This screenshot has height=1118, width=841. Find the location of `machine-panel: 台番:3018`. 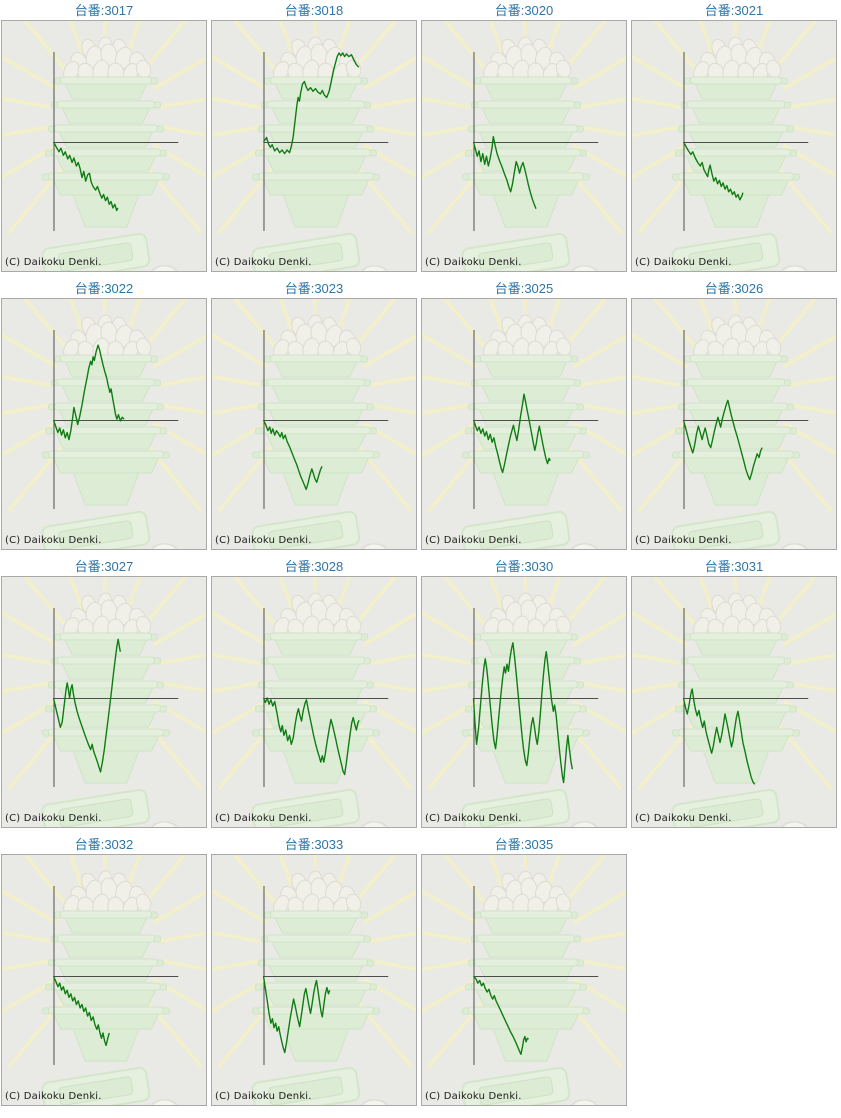

machine-panel: 台番:3018 is located at coordinates (314, 136).